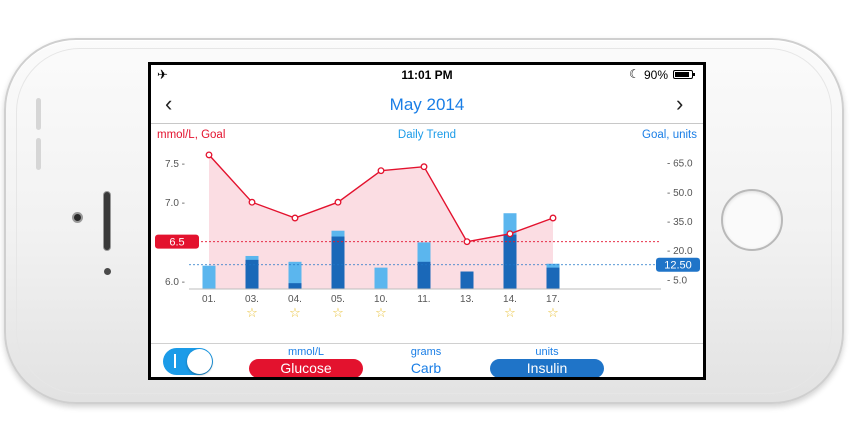 The width and height of the screenshot is (850, 448). I want to click on glucose-unit: mmol/L, so click(306, 352).